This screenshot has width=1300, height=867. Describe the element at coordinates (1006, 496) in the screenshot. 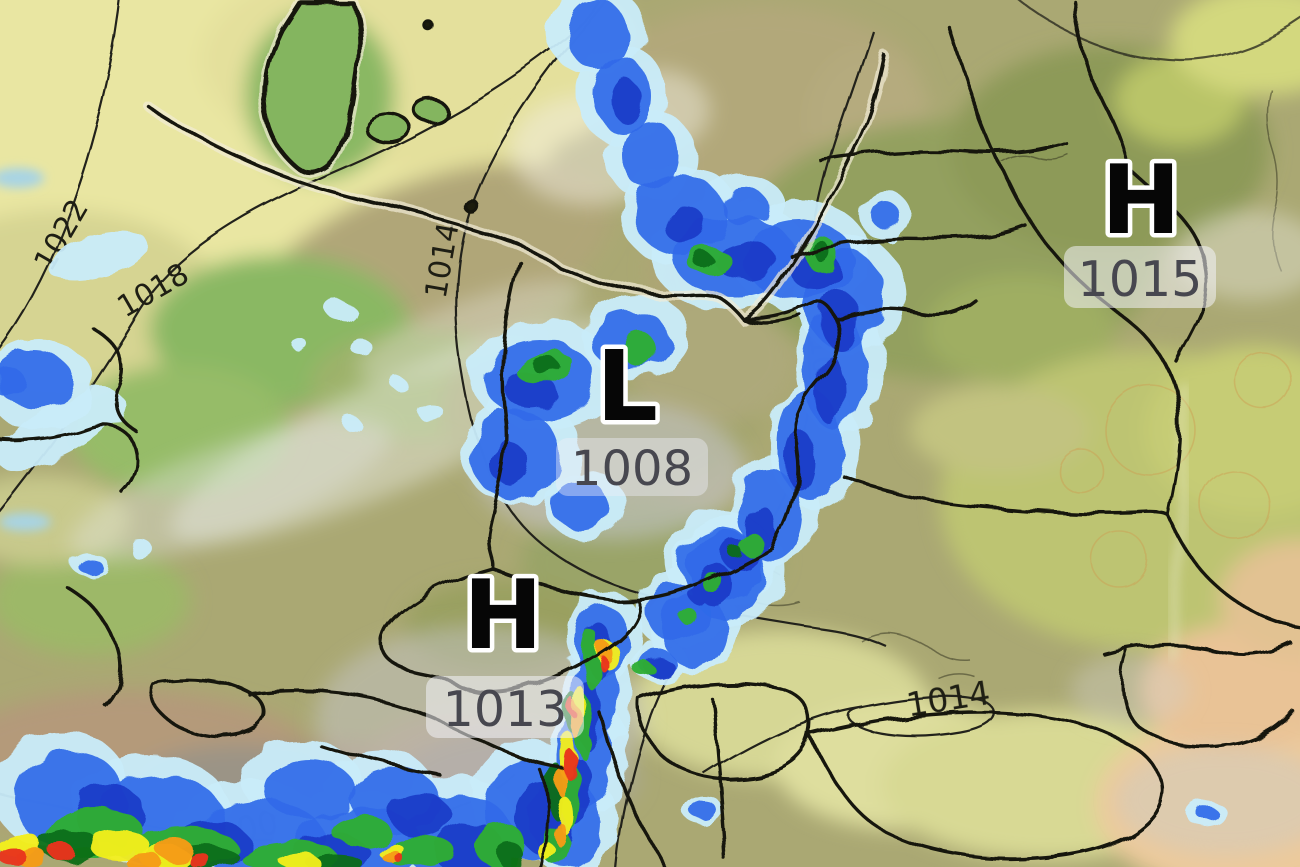

I see `border-by-ua` at that location.